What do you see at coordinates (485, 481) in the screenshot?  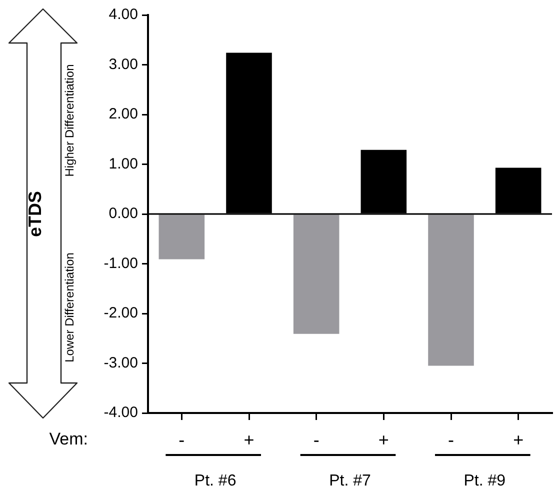 I see `text: Pt. #9` at bounding box center [485, 481].